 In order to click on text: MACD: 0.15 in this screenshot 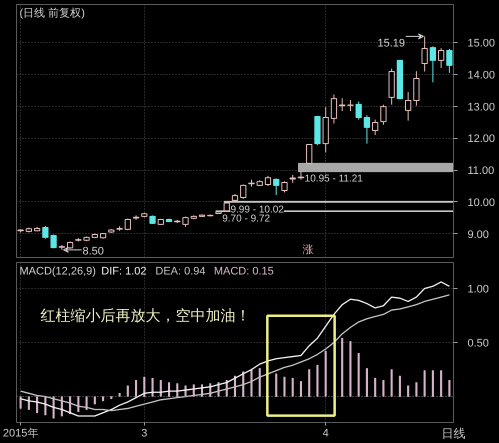, I will do `click(244, 272)`.